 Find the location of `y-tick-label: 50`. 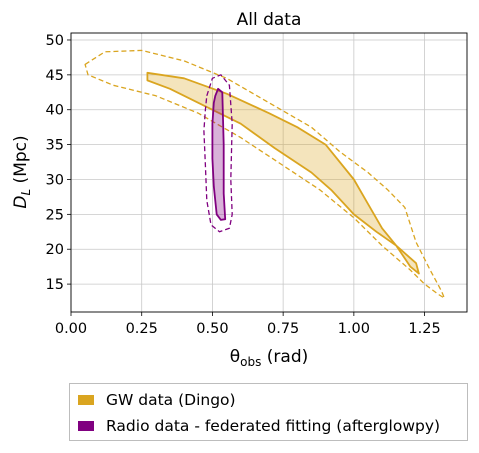

y-tick-label: 50 is located at coordinates (55, 41).